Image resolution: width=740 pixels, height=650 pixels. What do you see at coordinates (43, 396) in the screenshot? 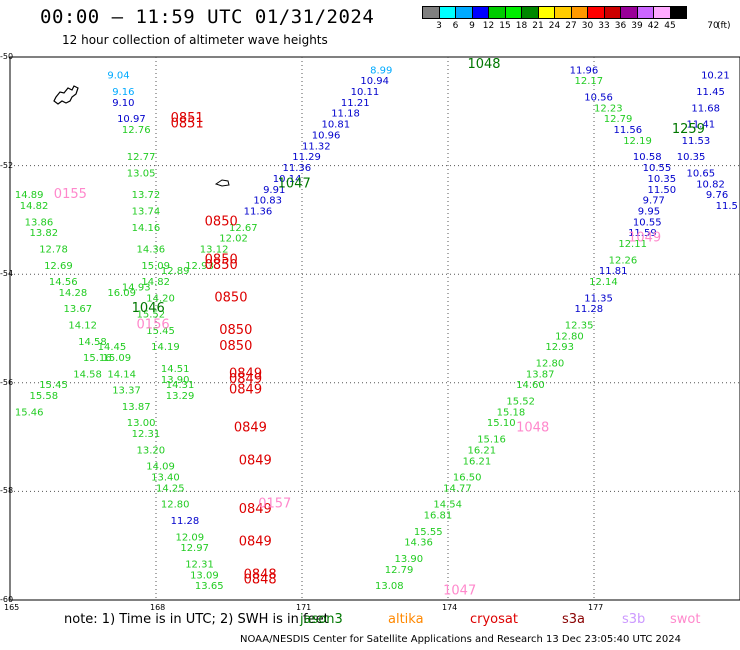
I see `wave-height-label: 15.58` at bounding box center [43, 396].